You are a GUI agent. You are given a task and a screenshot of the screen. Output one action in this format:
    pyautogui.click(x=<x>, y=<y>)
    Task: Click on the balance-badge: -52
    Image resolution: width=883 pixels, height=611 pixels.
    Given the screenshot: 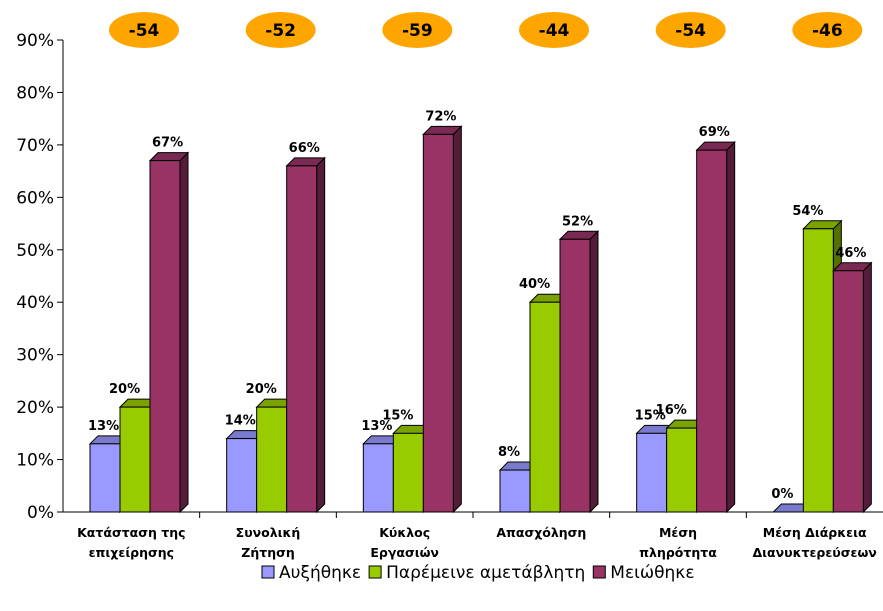 What is the action you would take?
    pyautogui.click(x=280, y=30)
    